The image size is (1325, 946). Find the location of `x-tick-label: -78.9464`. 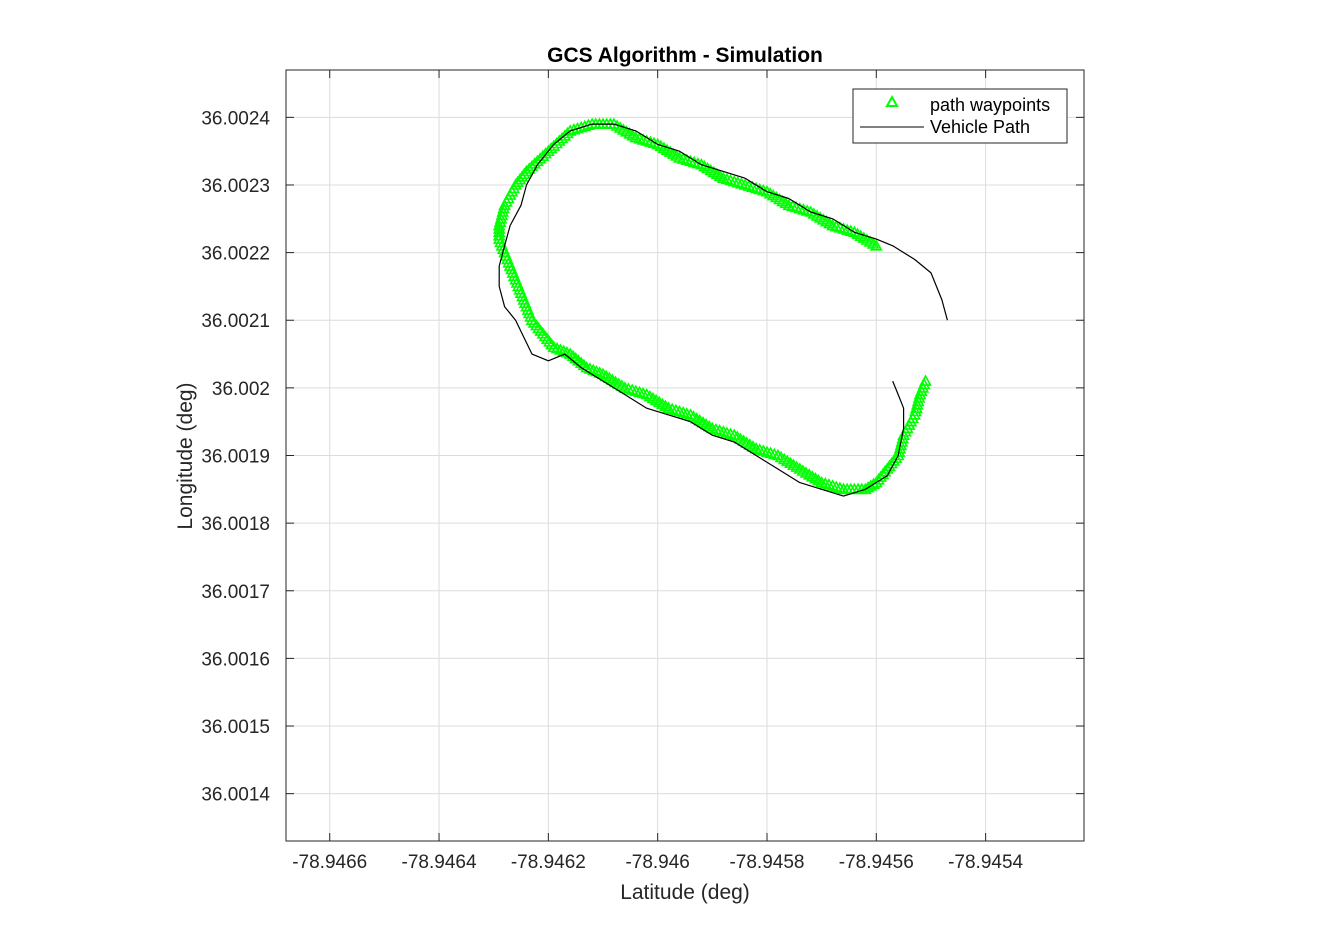

x-tick-label: -78.9464 is located at coordinates (439, 862).